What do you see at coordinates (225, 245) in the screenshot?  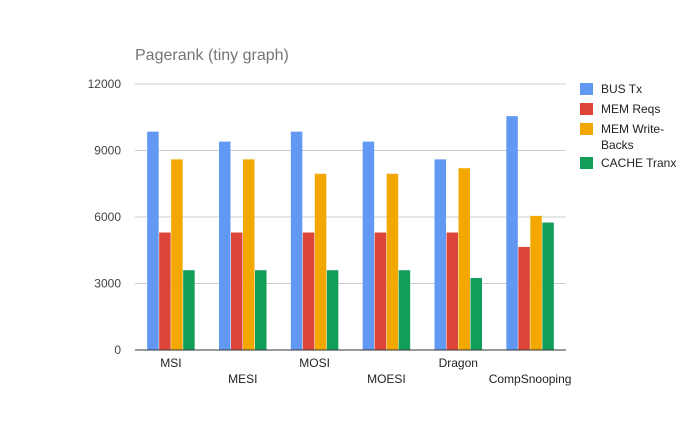 I see `bar-bus-tx-mesi` at bounding box center [225, 245].